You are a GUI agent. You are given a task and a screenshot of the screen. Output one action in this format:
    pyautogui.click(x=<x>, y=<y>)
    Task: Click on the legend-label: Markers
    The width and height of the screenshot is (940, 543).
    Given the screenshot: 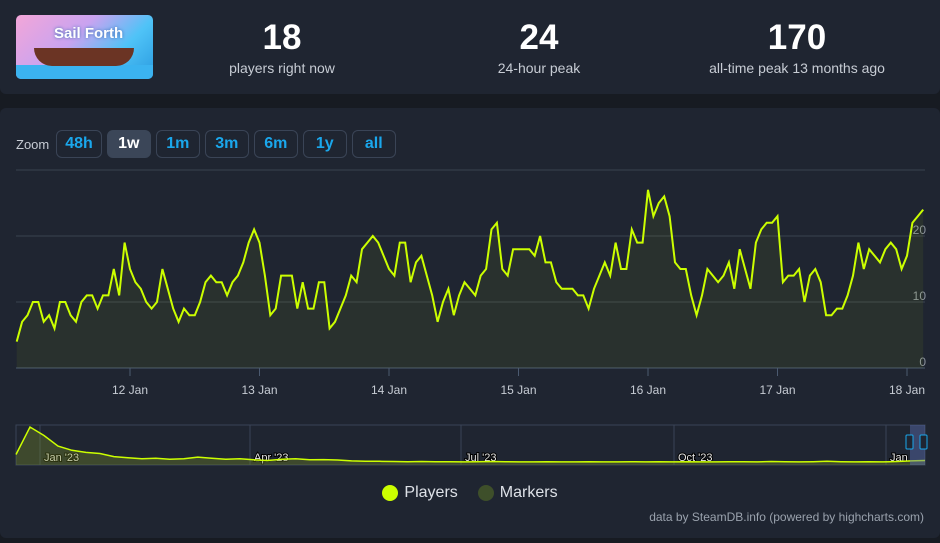 What is the action you would take?
    pyautogui.click(x=528, y=492)
    